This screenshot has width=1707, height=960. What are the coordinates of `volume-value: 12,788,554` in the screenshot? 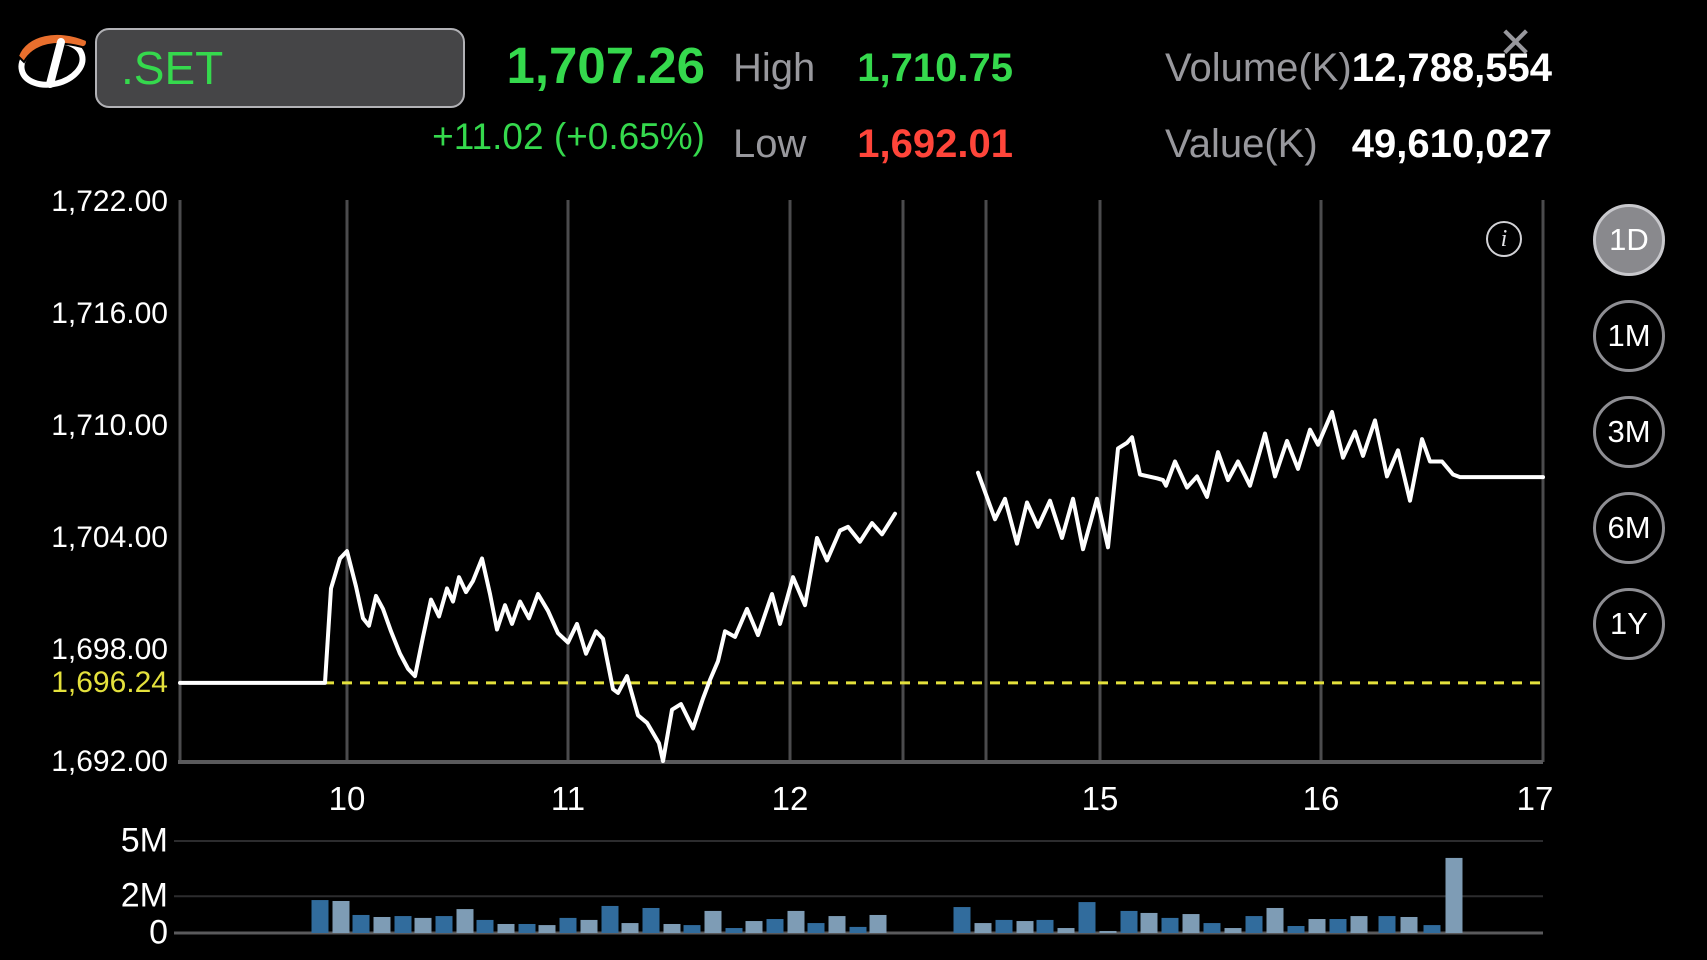 It's located at (1451, 68).